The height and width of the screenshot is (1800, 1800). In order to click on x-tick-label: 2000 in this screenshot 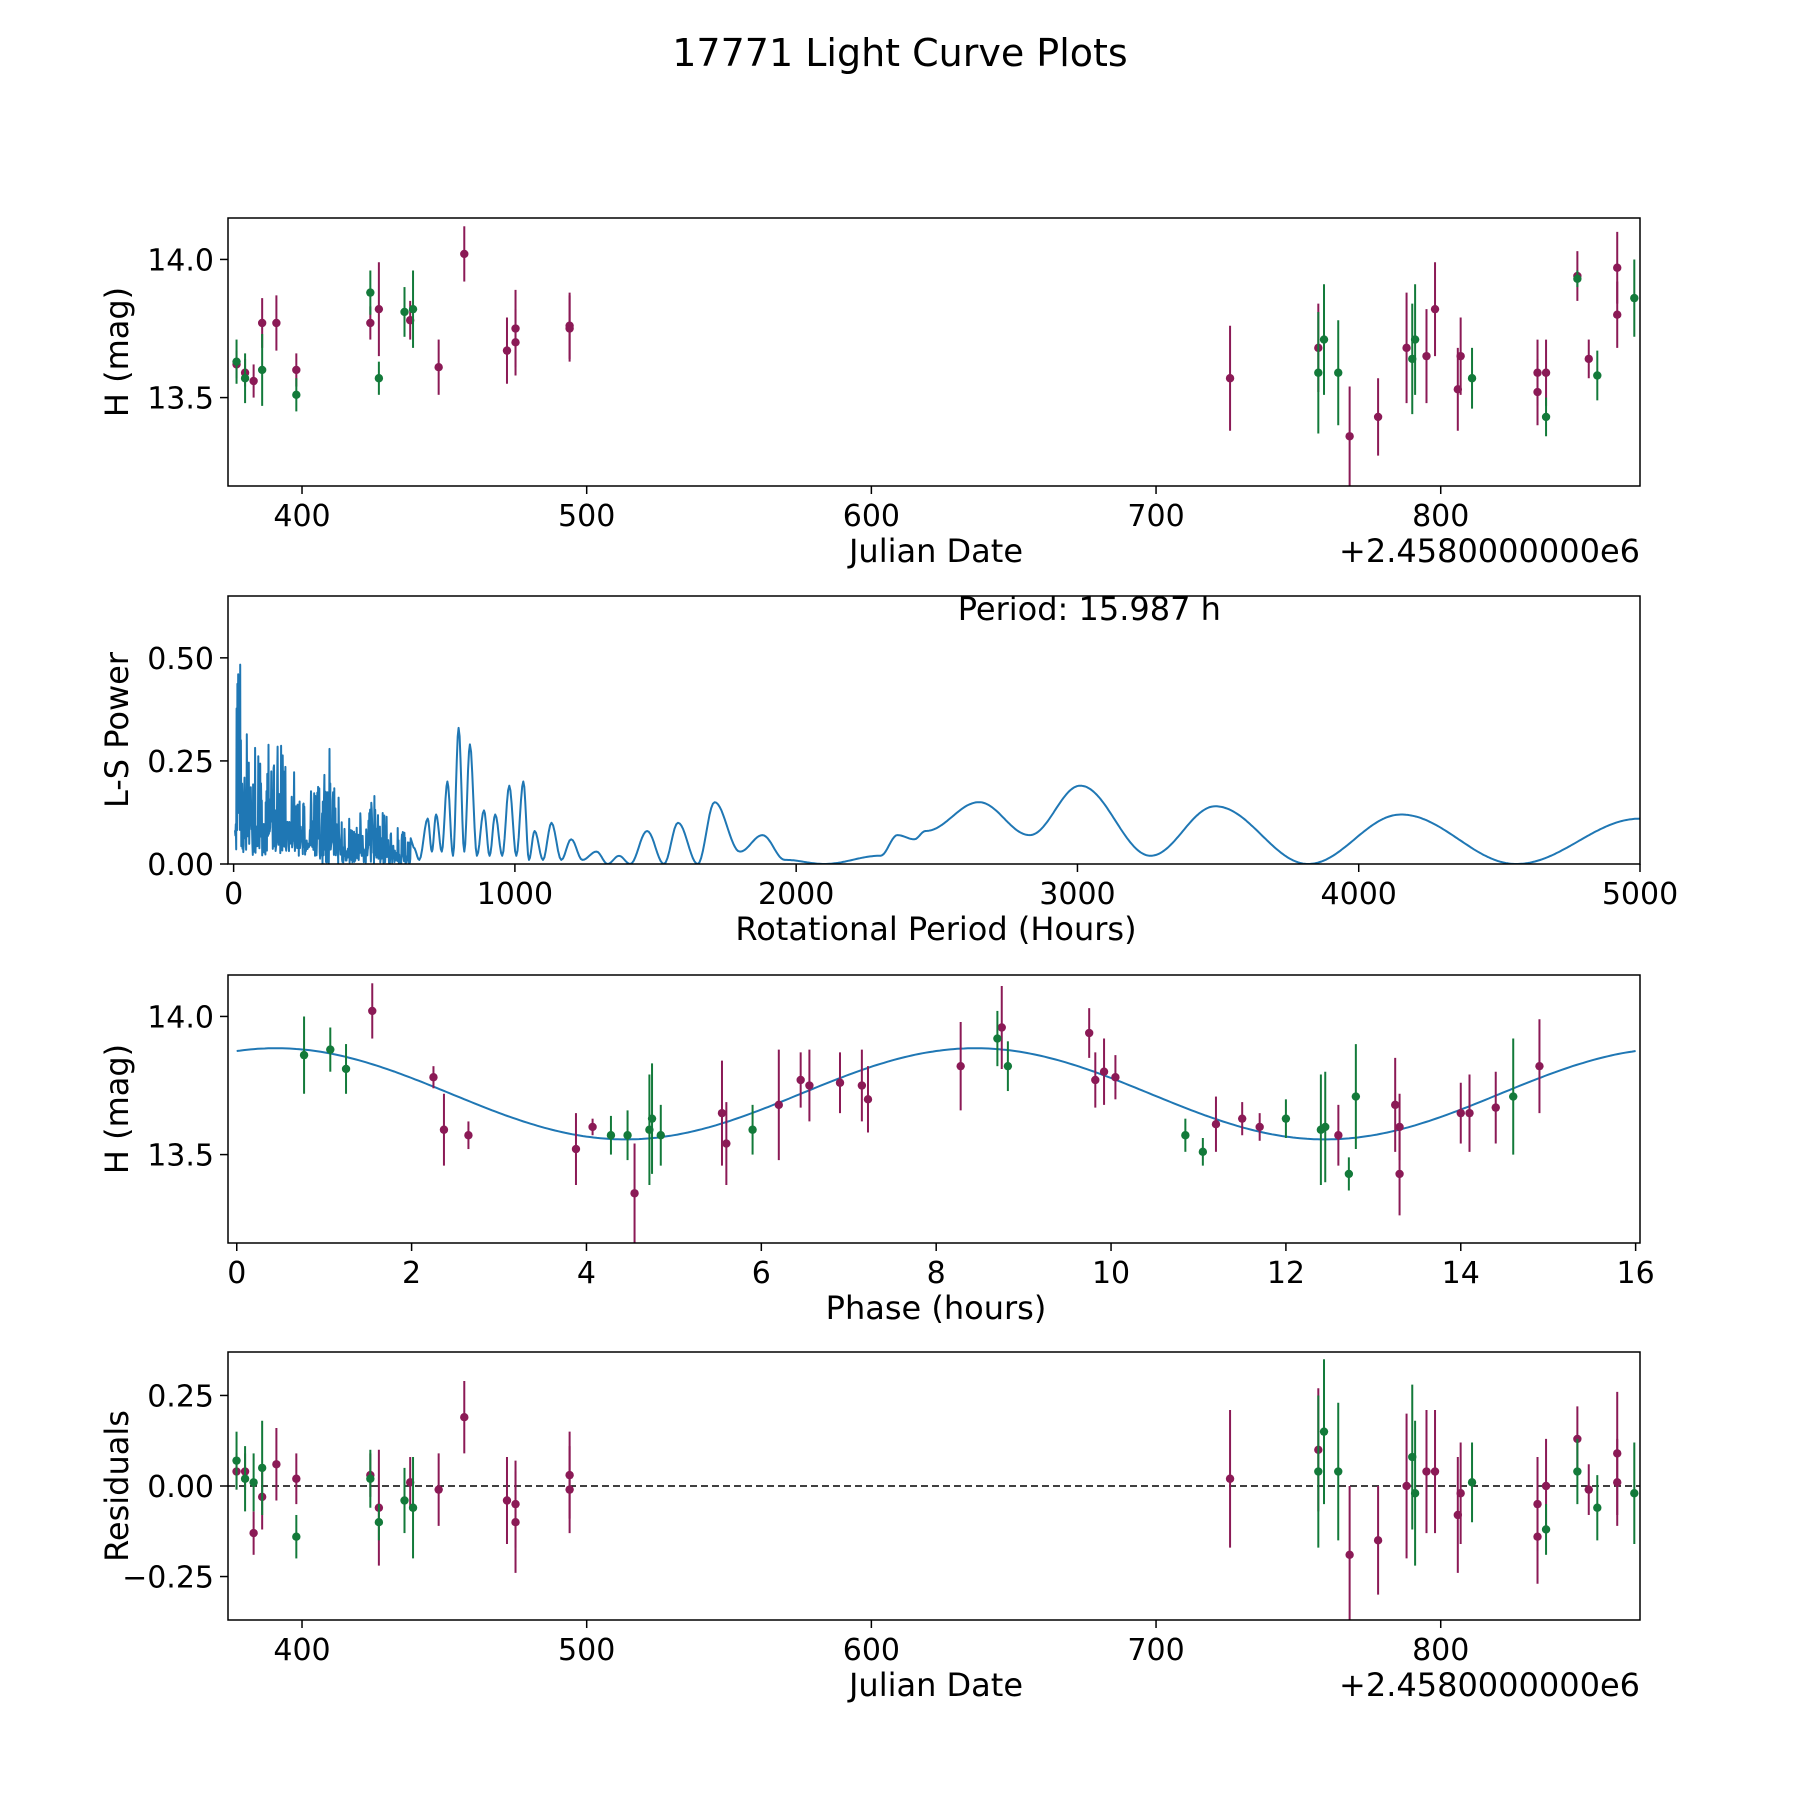, I will do `click(796, 894)`.